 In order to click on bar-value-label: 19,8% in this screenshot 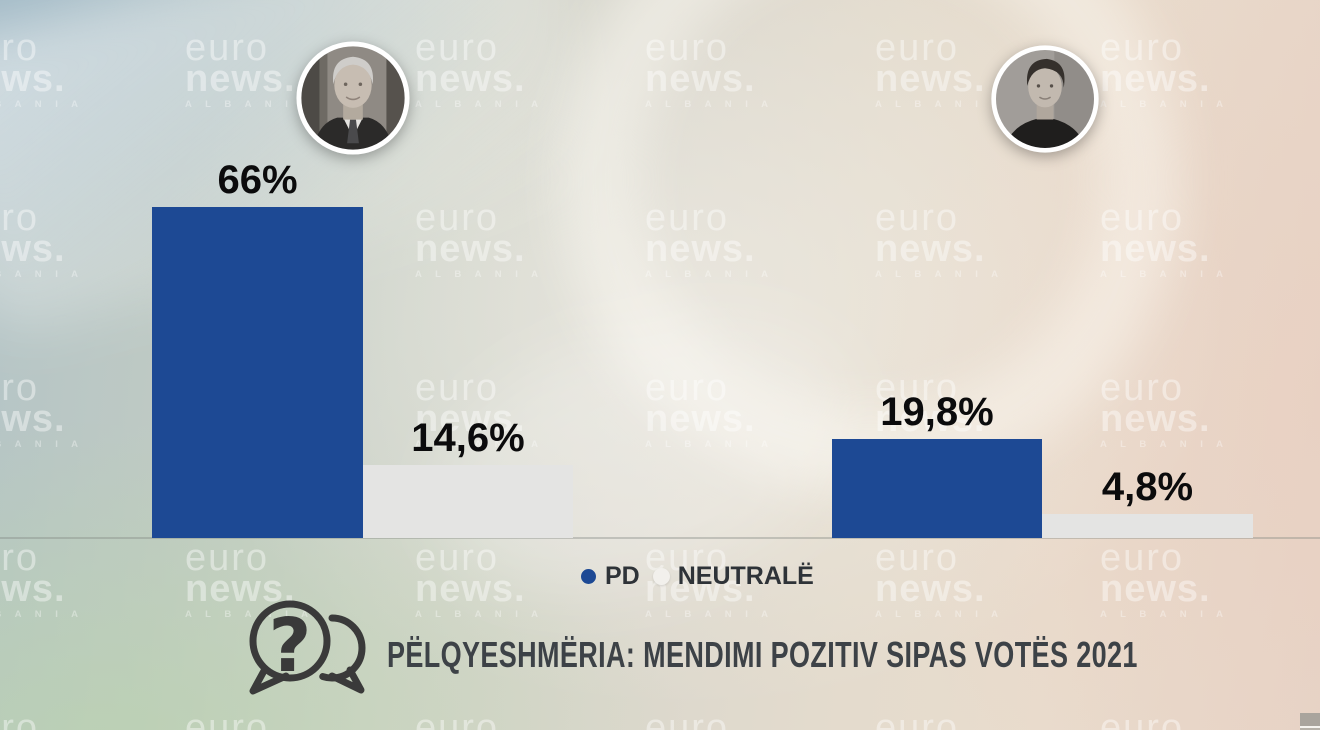, I will do `click(937, 411)`.